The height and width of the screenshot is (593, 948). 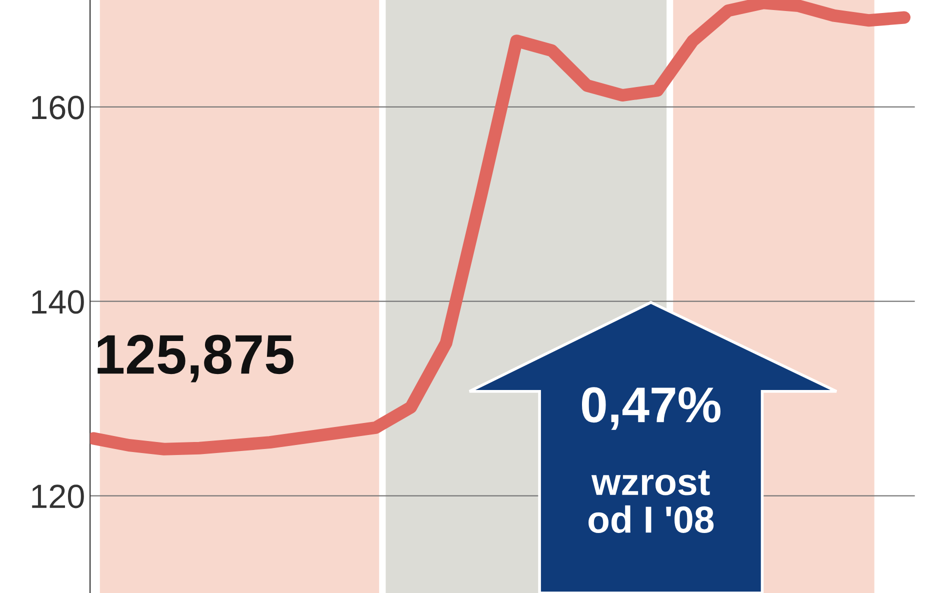 I want to click on y-tick-label: 140, so click(x=58, y=302).